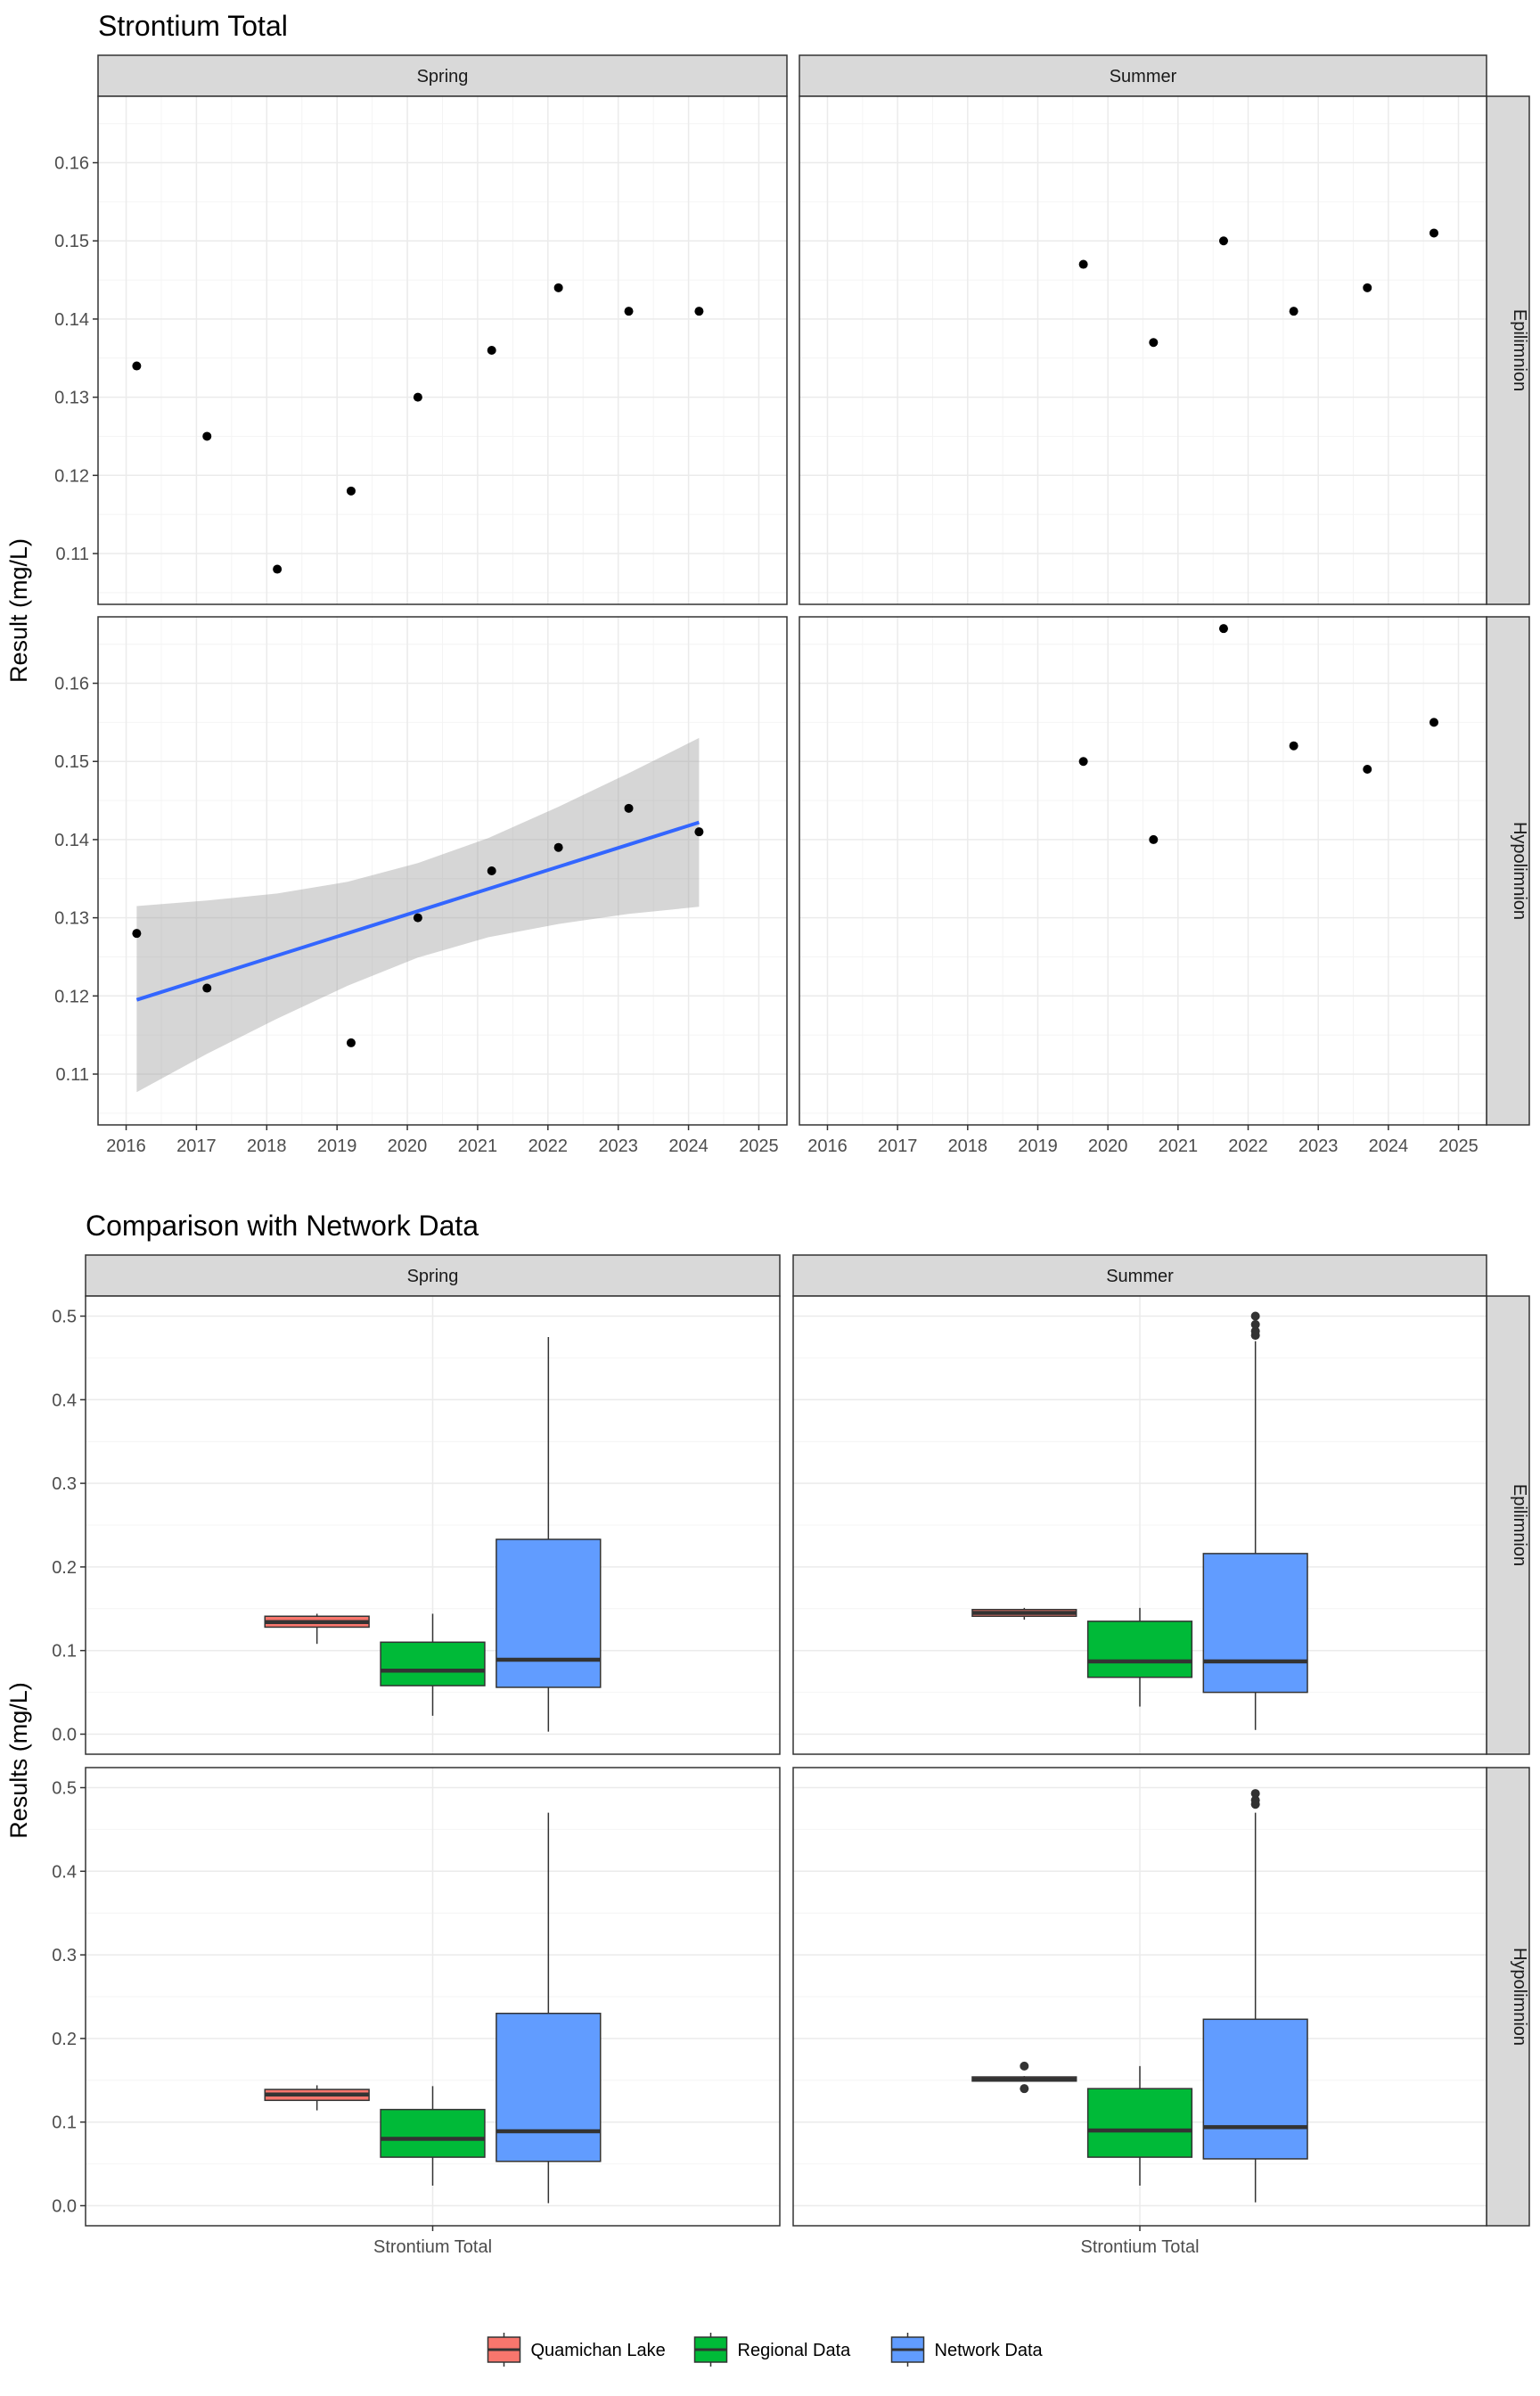  I want to click on legend-label-network-data: Network Data, so click(989, 2350).